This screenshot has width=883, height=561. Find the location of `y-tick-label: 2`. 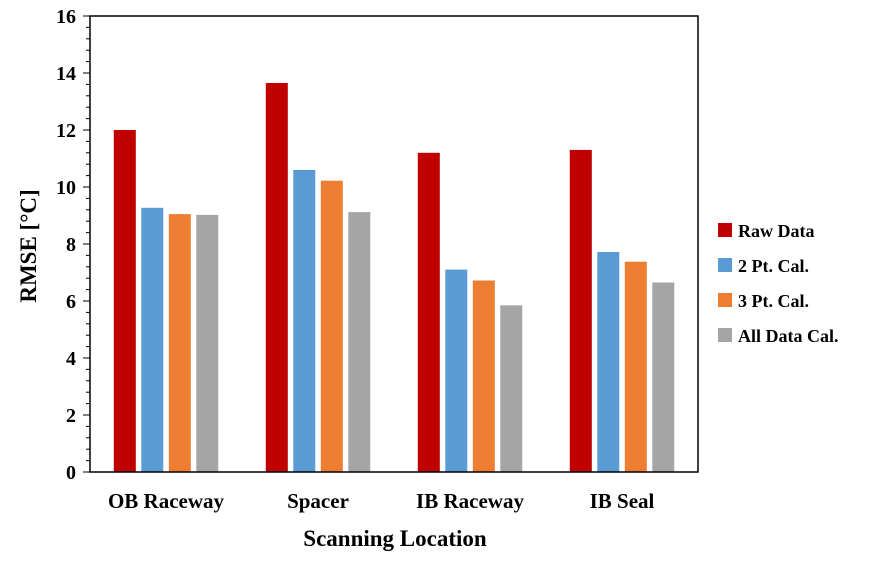

y-tick-label: 2 is located at coordinates (71, 416).